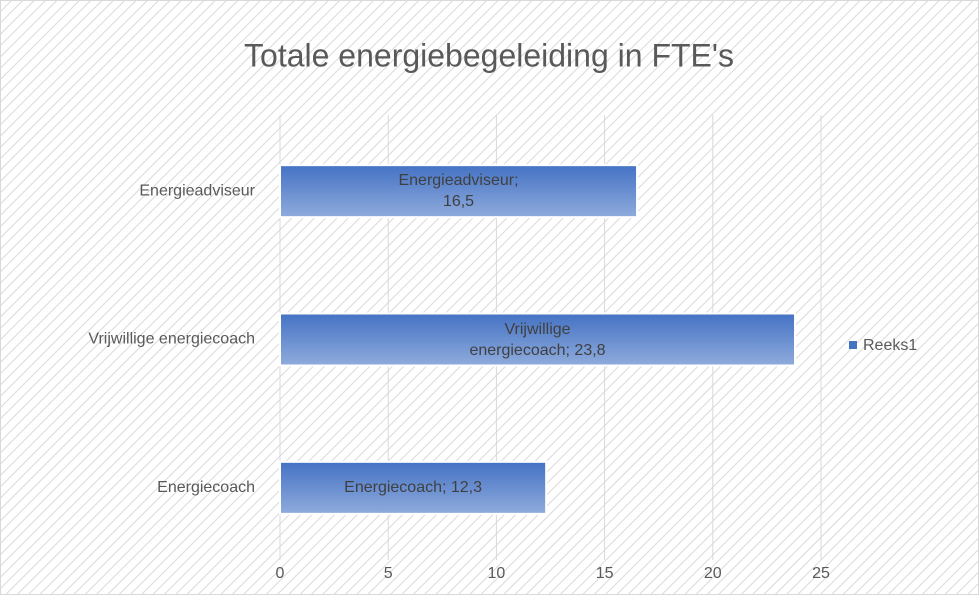 Image resolution: width=979 pixels, height=595 pixels. What do you see at coordinates (206, 487) in the screenshot?
I see `y-tick-label: Energiecoach` at bounding box center [206, 487].